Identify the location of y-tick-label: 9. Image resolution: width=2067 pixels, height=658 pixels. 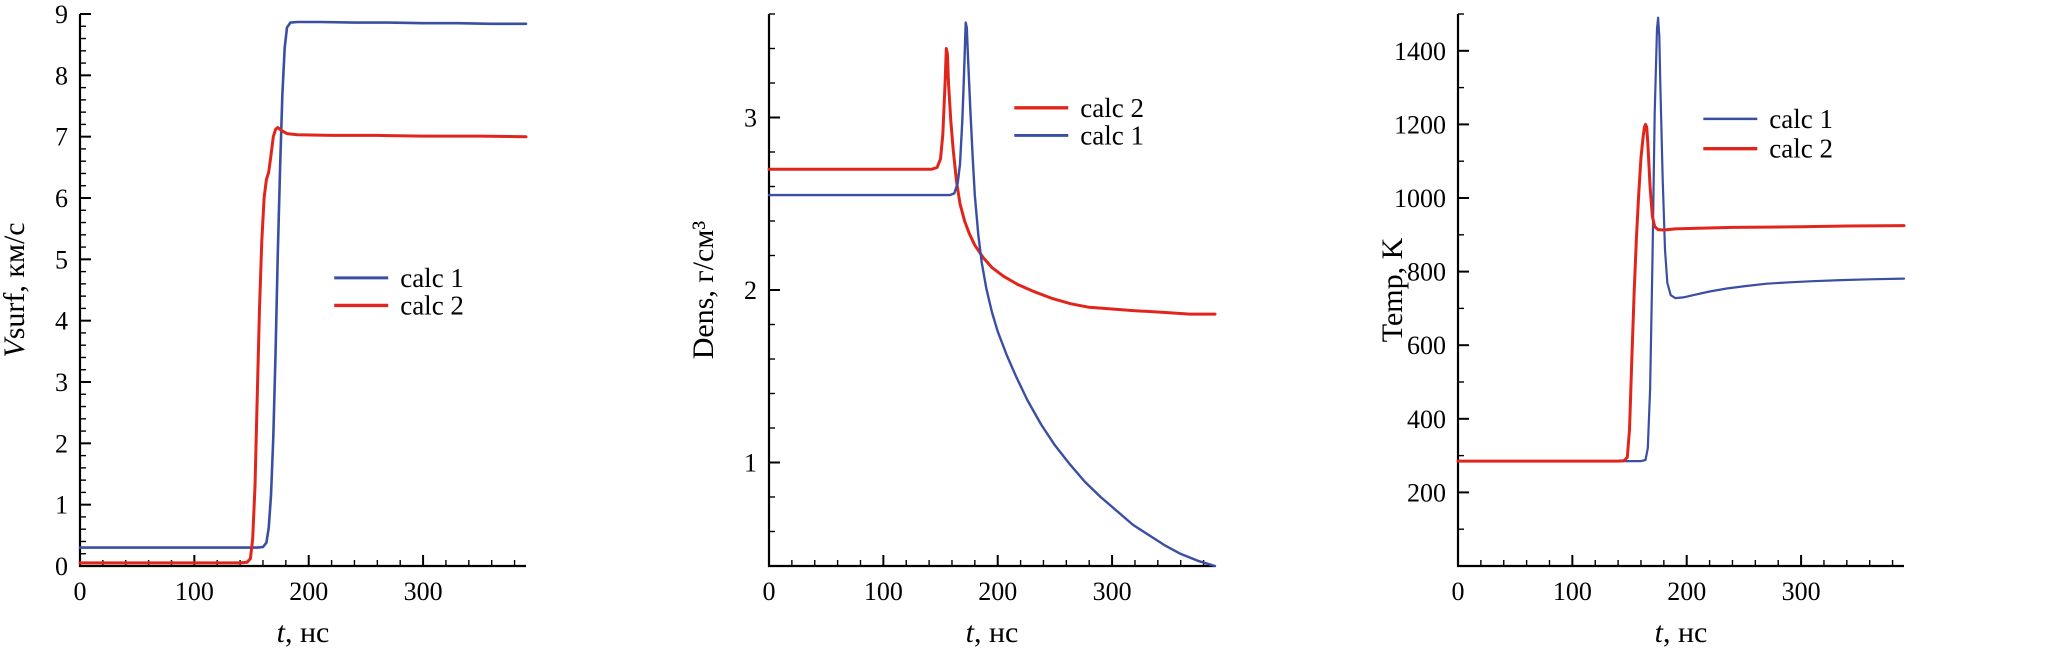
(61, 14).